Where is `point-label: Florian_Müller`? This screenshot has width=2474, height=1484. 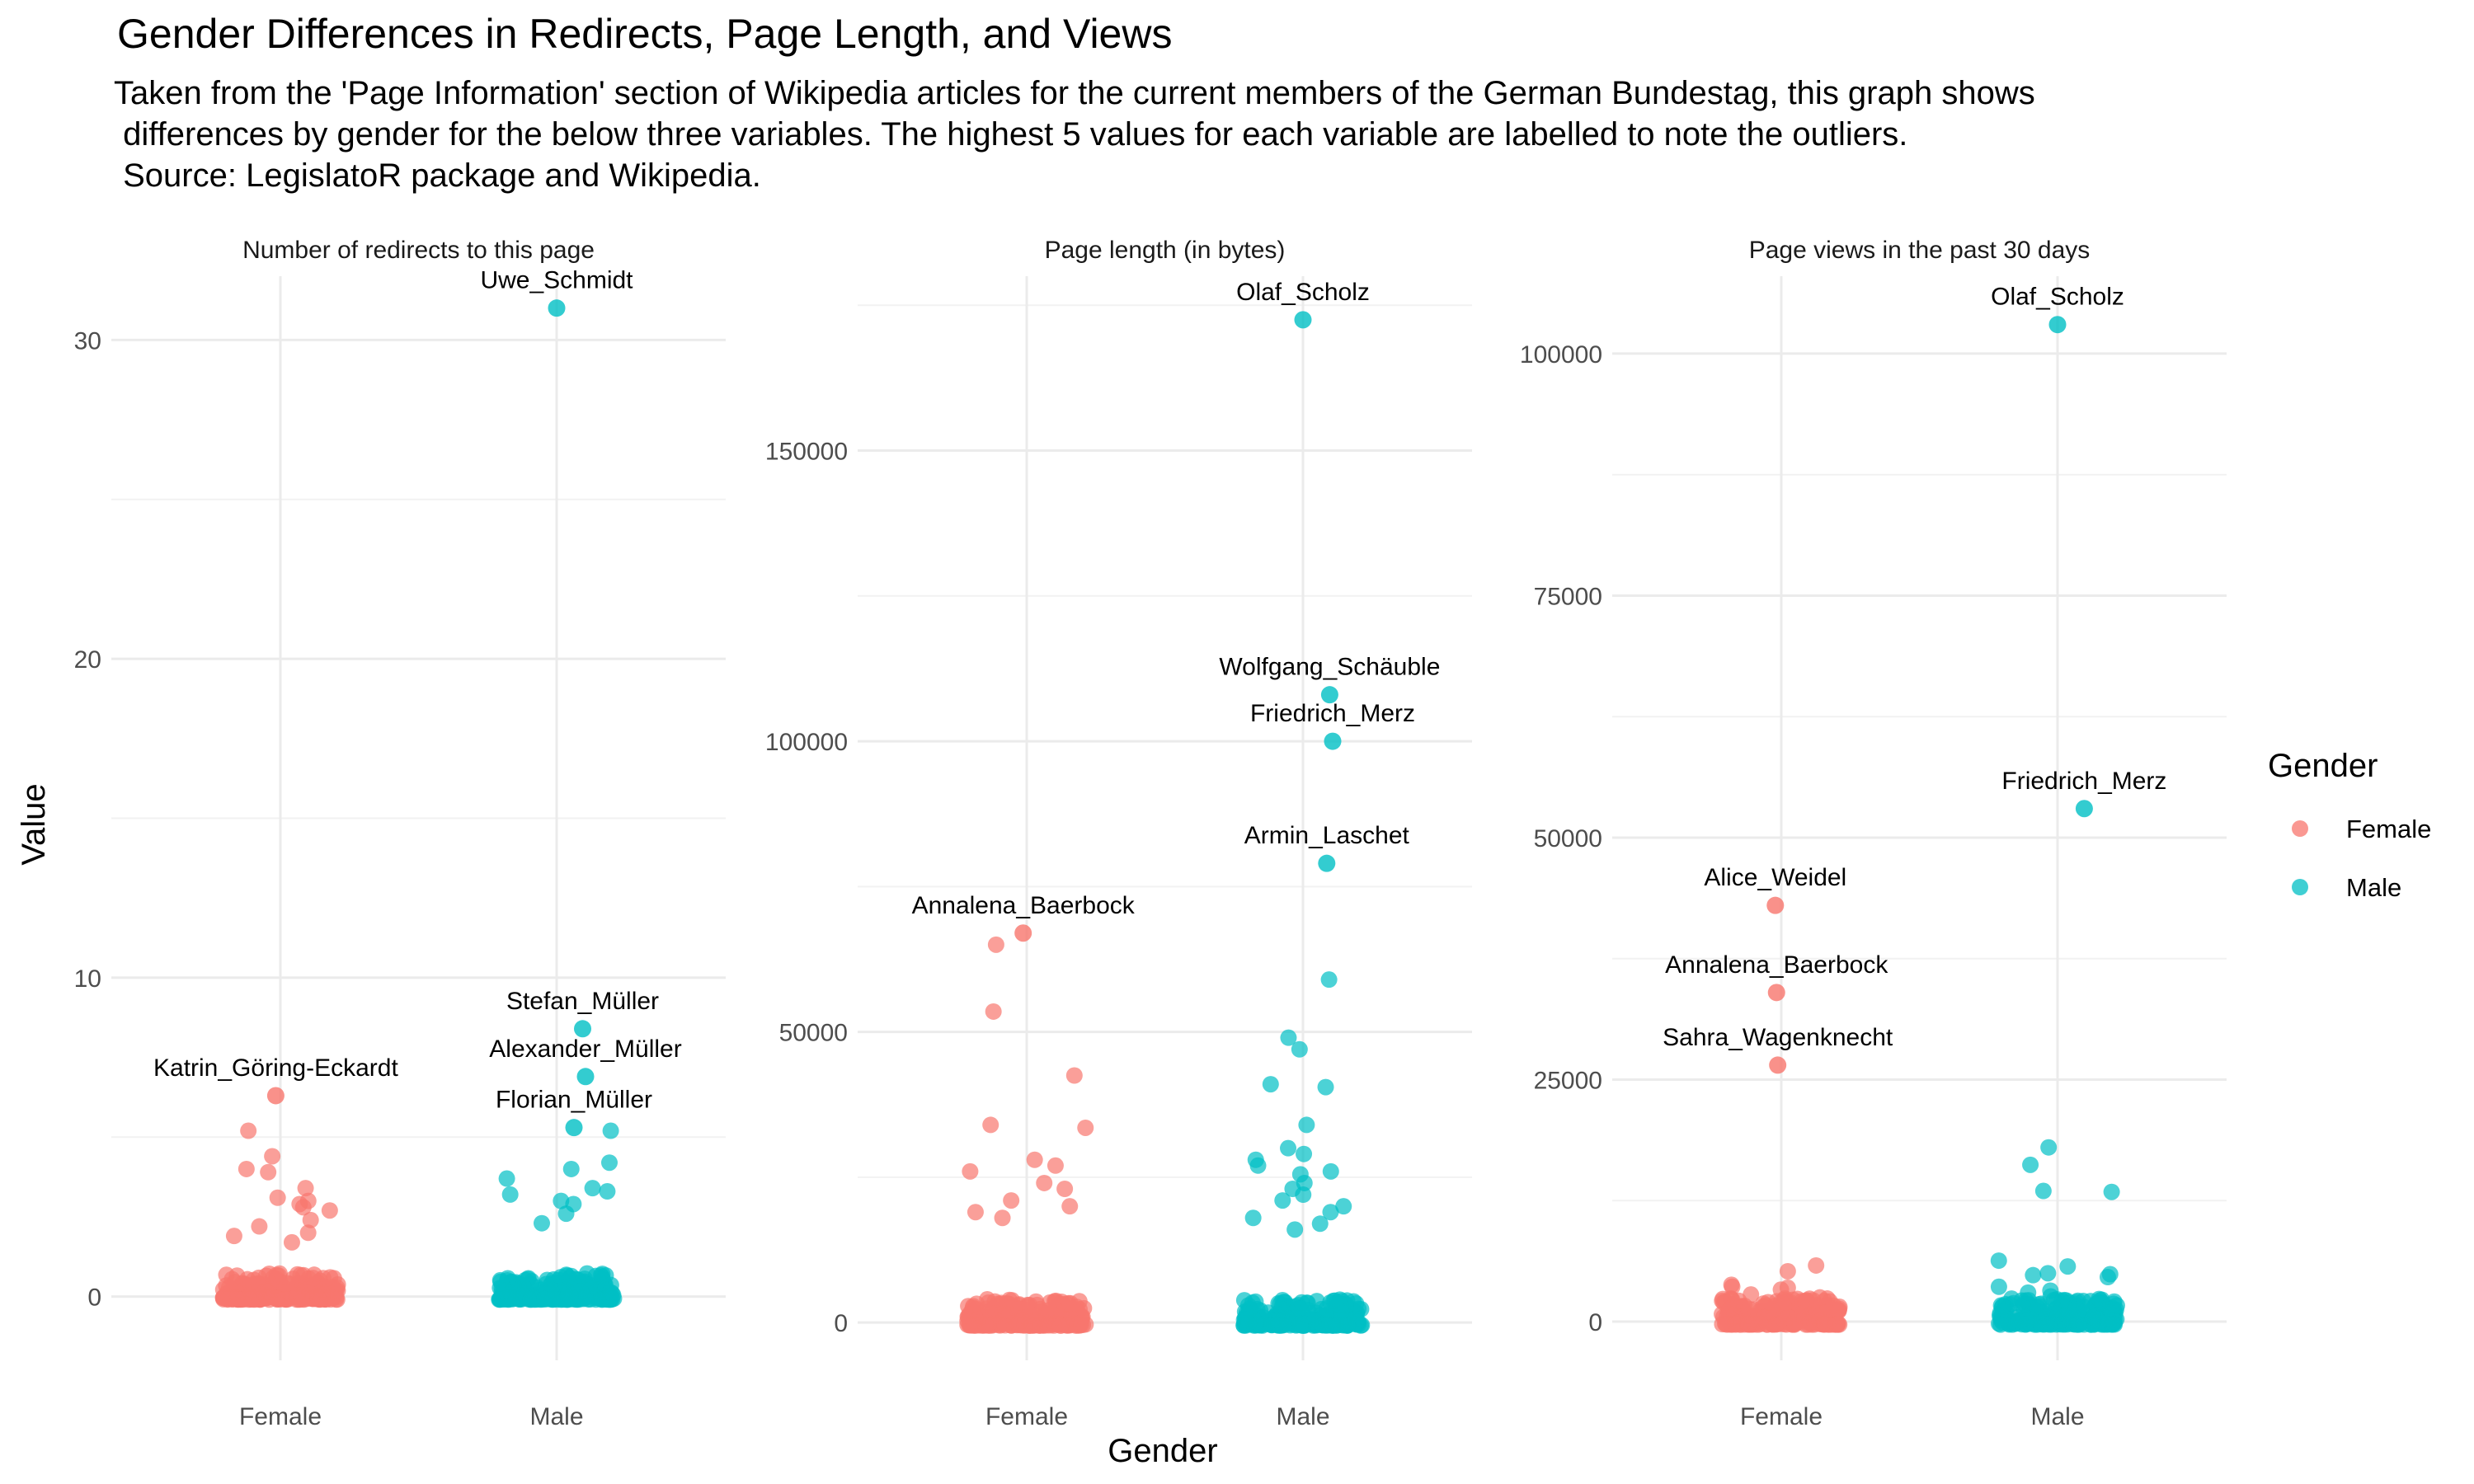 point-label: Florian_Müller is located at coordinates (574, 1100).